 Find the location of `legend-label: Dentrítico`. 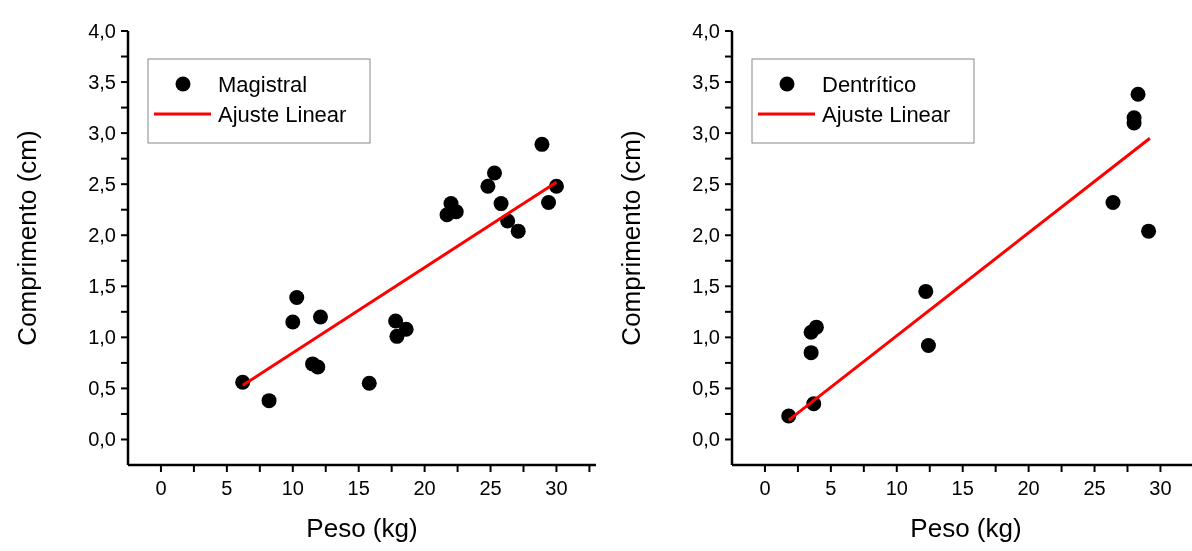

legend-label: Dentrítico is located at coordinates (869, 84).